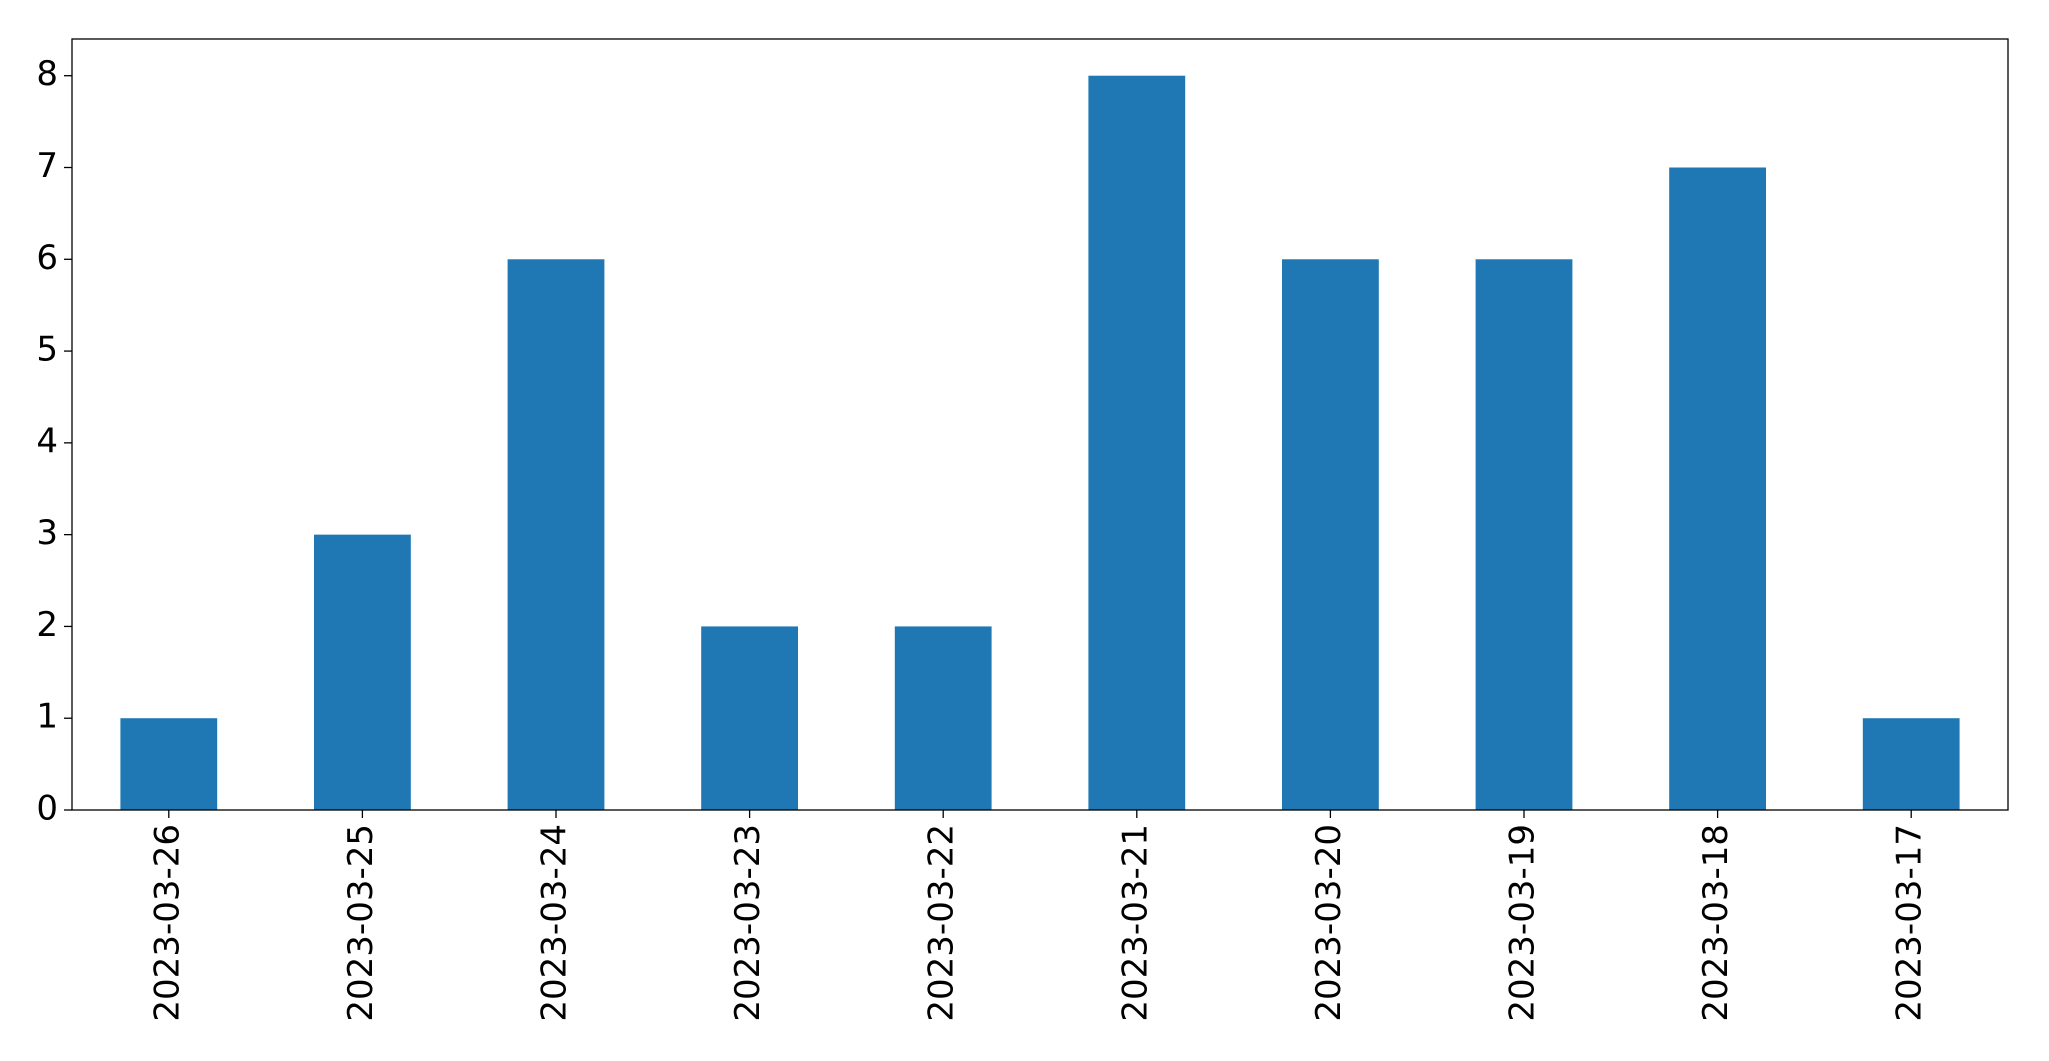  I want to click on x-tick-label: 2023-03-24, so click(555, 923).